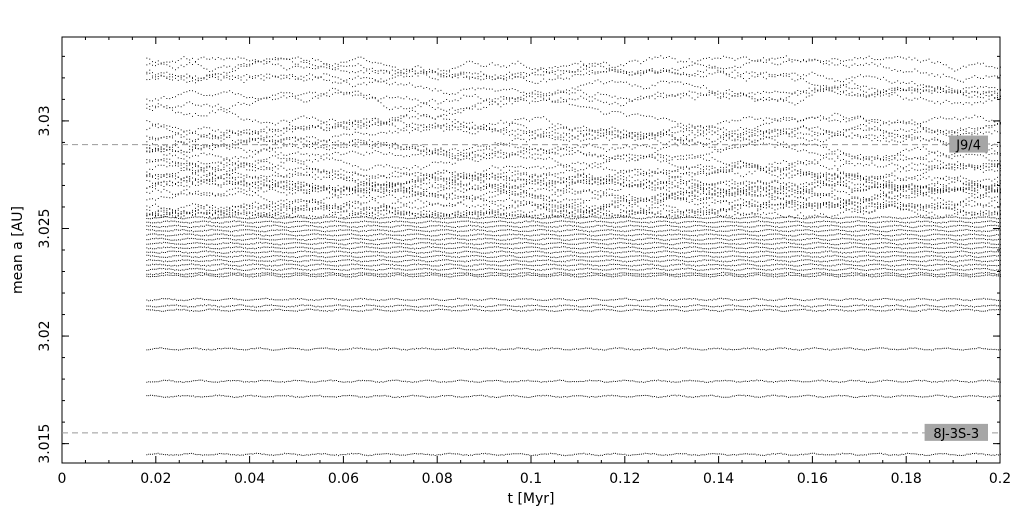 The height and width of the screenshot is (511, 1021). Describe the element at coordinates (18, 250) in the screenshot. I see `y-axis-label: mean a [AU]` at that location.